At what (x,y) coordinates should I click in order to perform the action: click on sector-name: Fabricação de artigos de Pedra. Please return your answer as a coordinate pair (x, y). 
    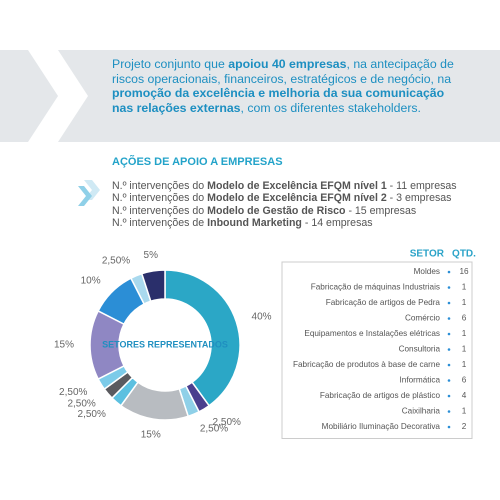
    Looking at the image, I should click on (383, 302).